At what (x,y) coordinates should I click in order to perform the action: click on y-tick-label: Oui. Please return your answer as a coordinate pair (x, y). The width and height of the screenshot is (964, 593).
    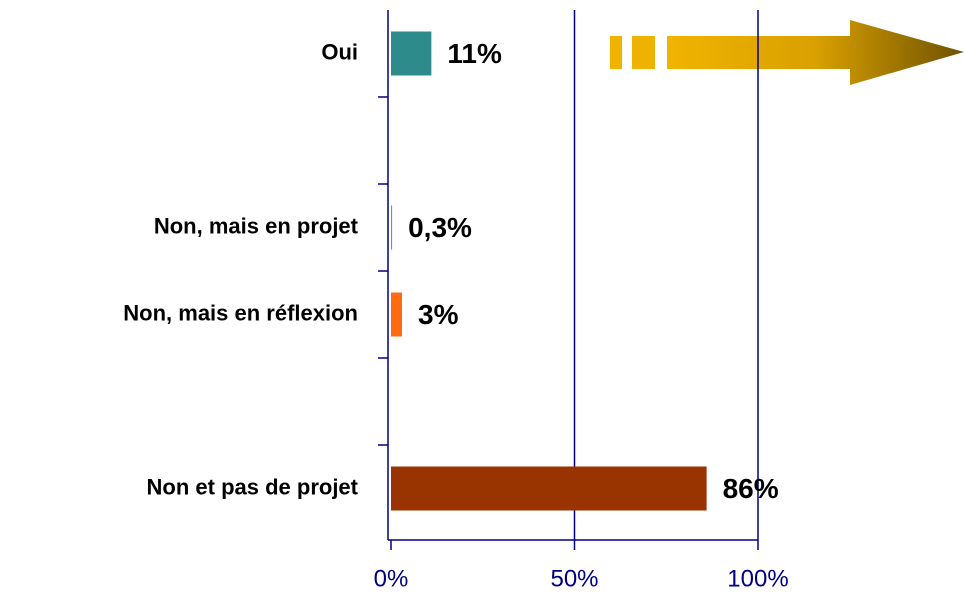
    Looking at the image, I should click on (339, 51).